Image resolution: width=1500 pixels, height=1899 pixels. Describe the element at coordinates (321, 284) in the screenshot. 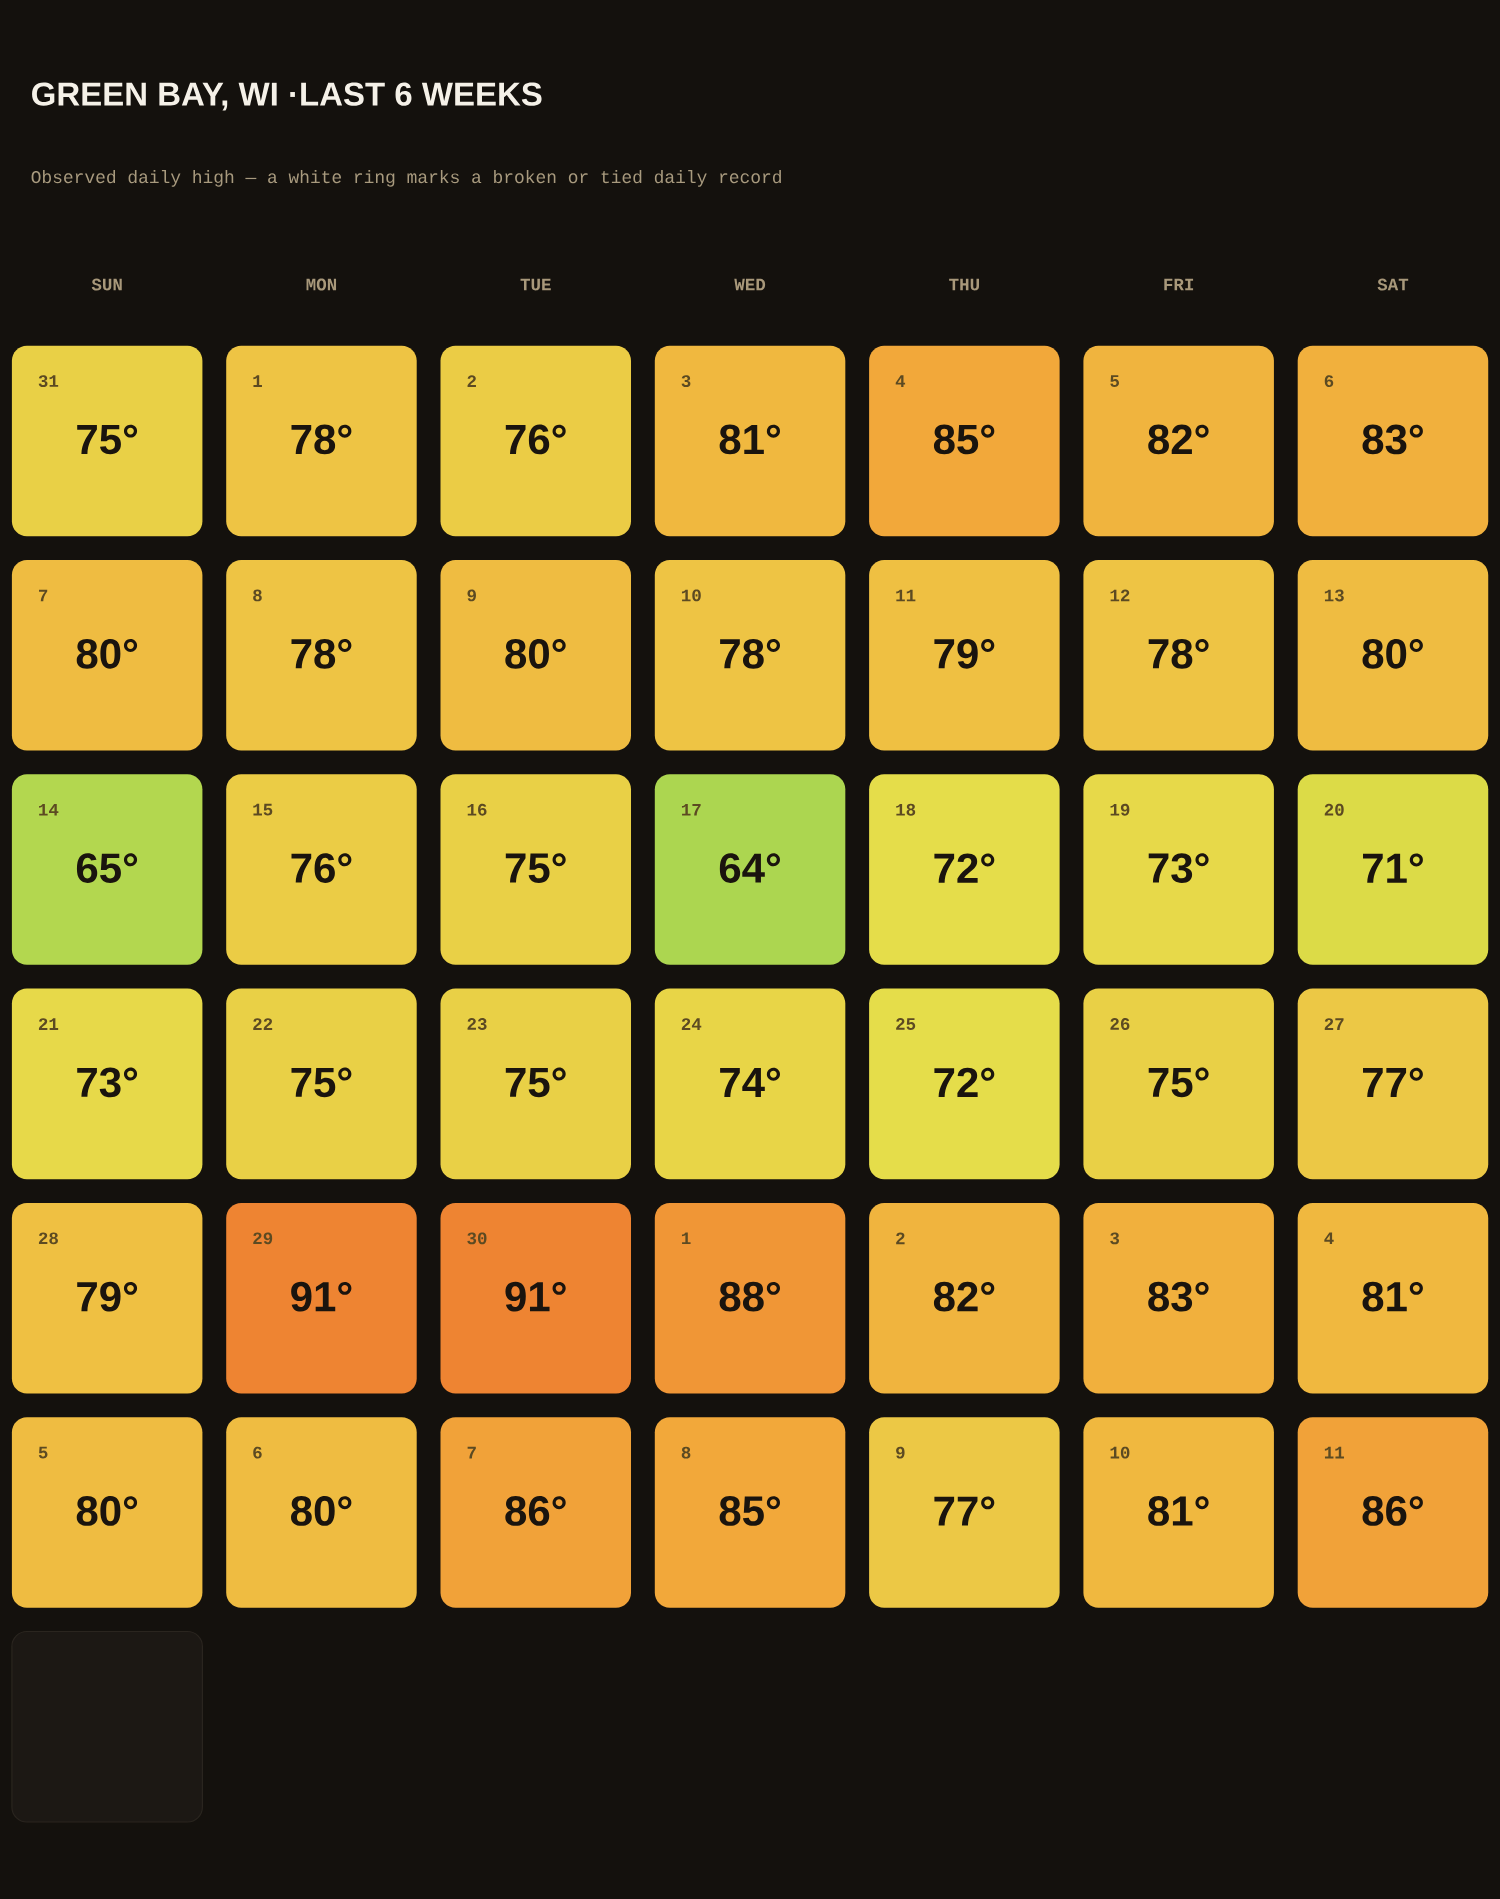

I see `x-tick-label: MON` at that location.